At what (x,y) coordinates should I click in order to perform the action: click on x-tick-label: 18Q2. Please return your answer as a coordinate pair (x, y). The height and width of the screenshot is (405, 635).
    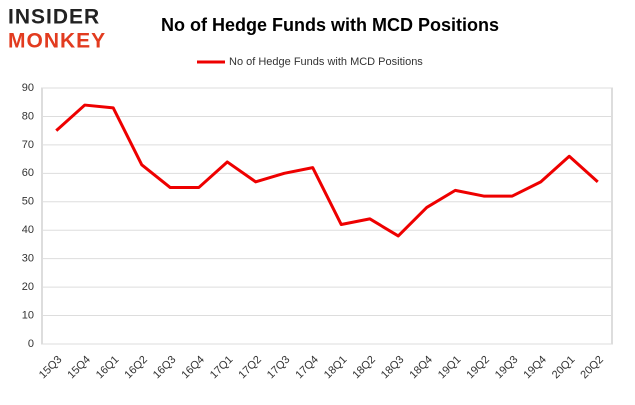
    Looking at the image, I should click on (364, 368).